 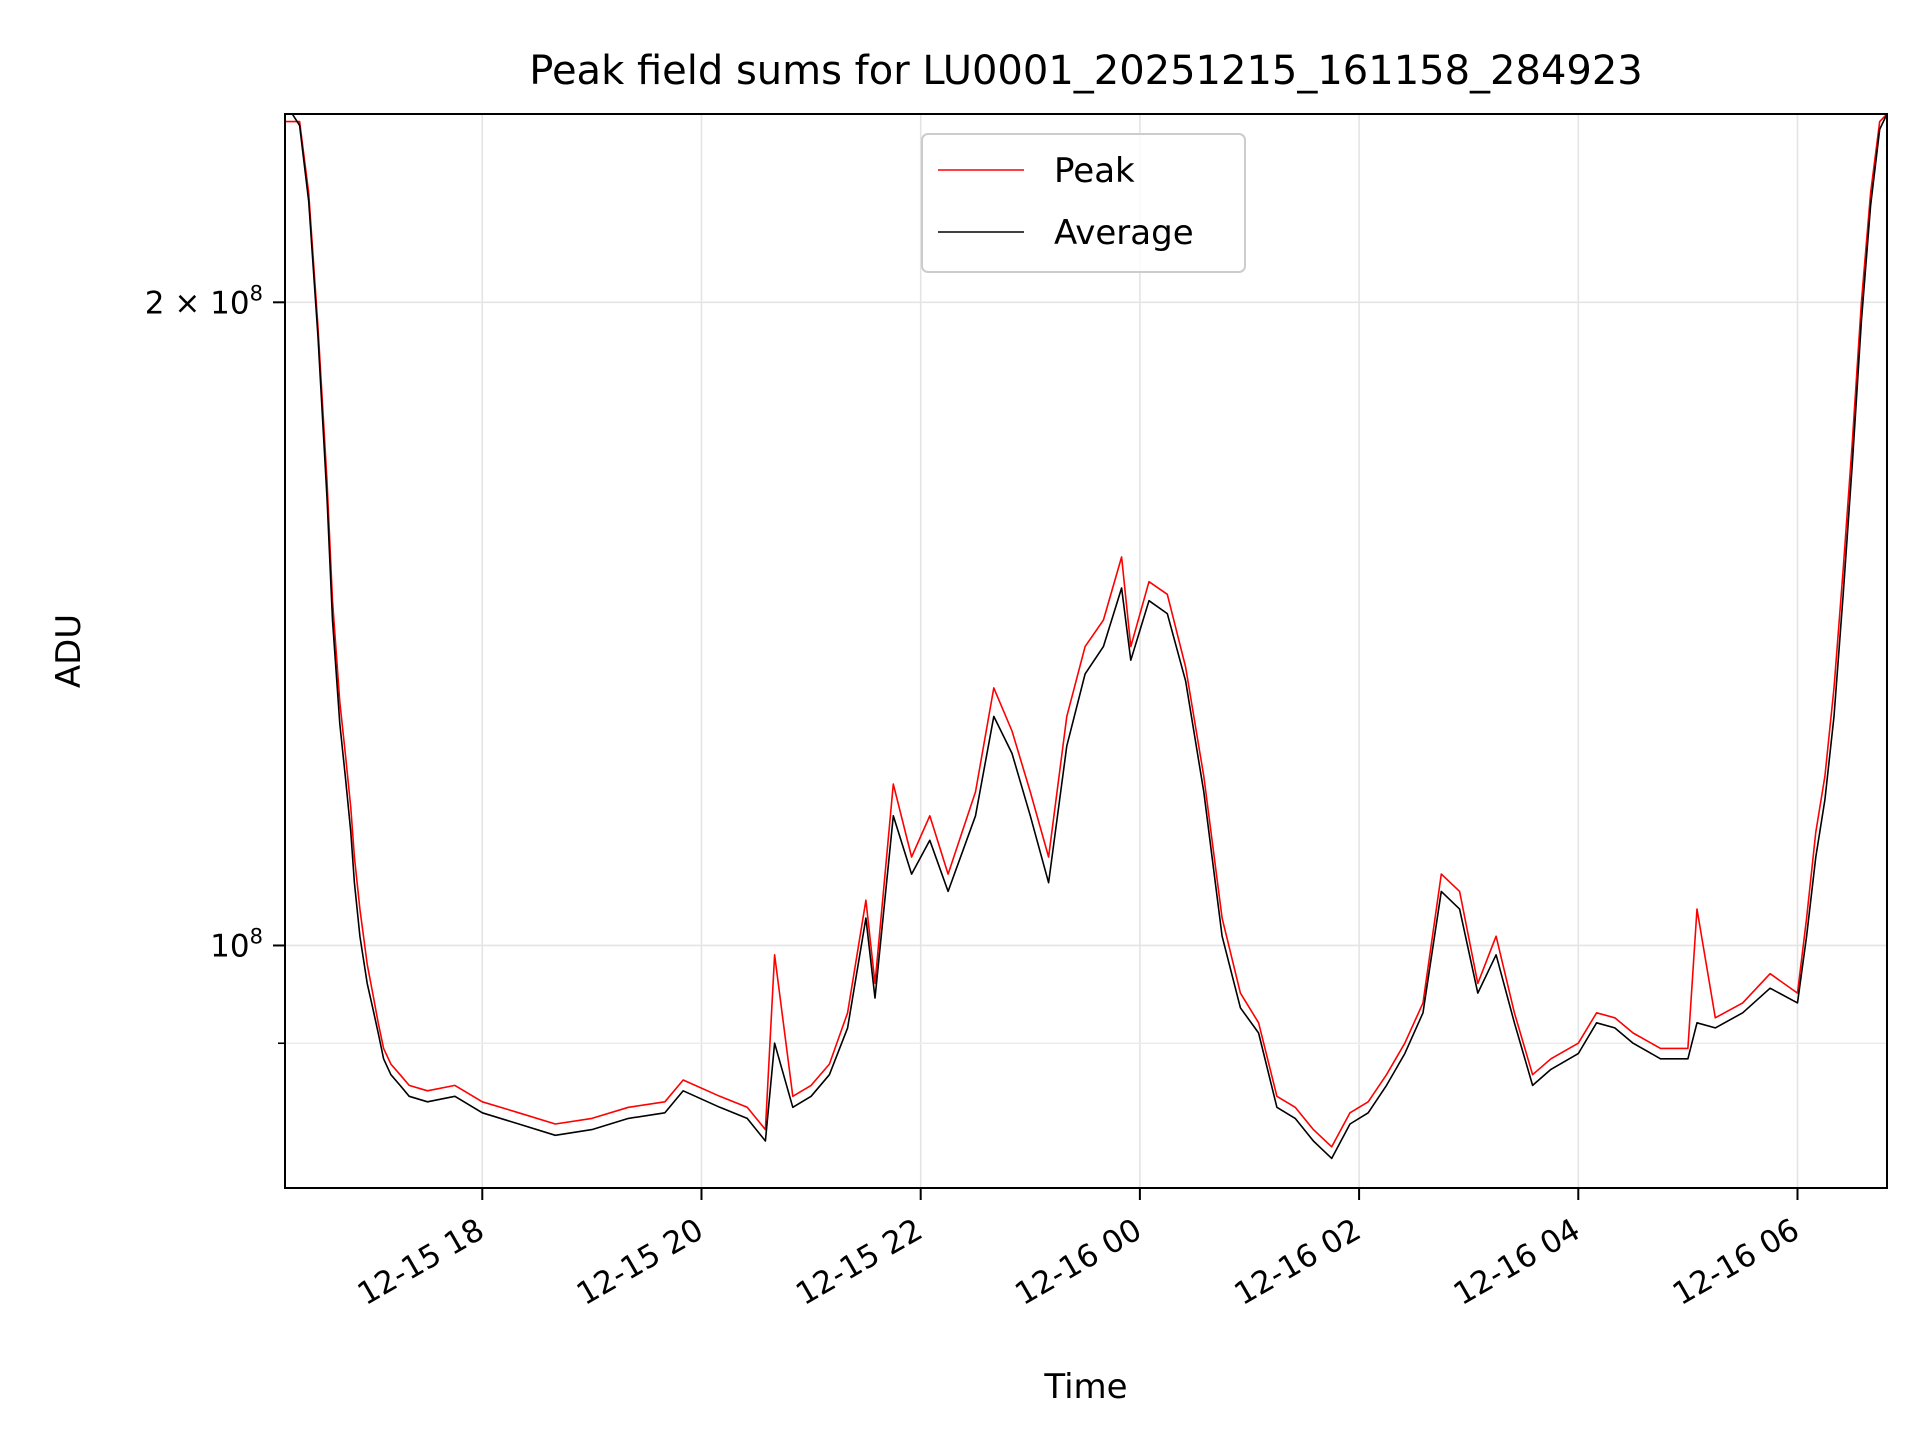 I want to click on y-tick-label: 108, so click(x=236, y=944).